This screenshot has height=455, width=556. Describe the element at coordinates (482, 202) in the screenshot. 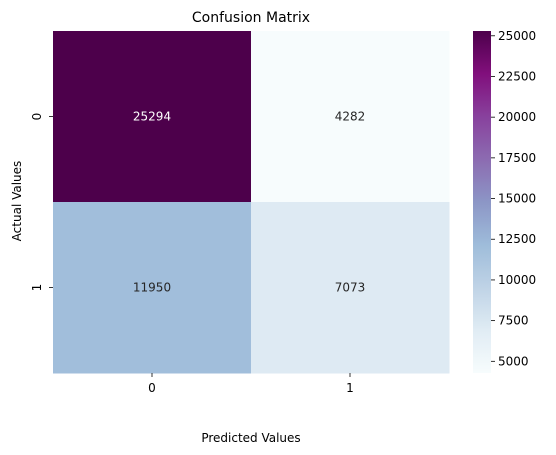

I see `colorbar` at that location.